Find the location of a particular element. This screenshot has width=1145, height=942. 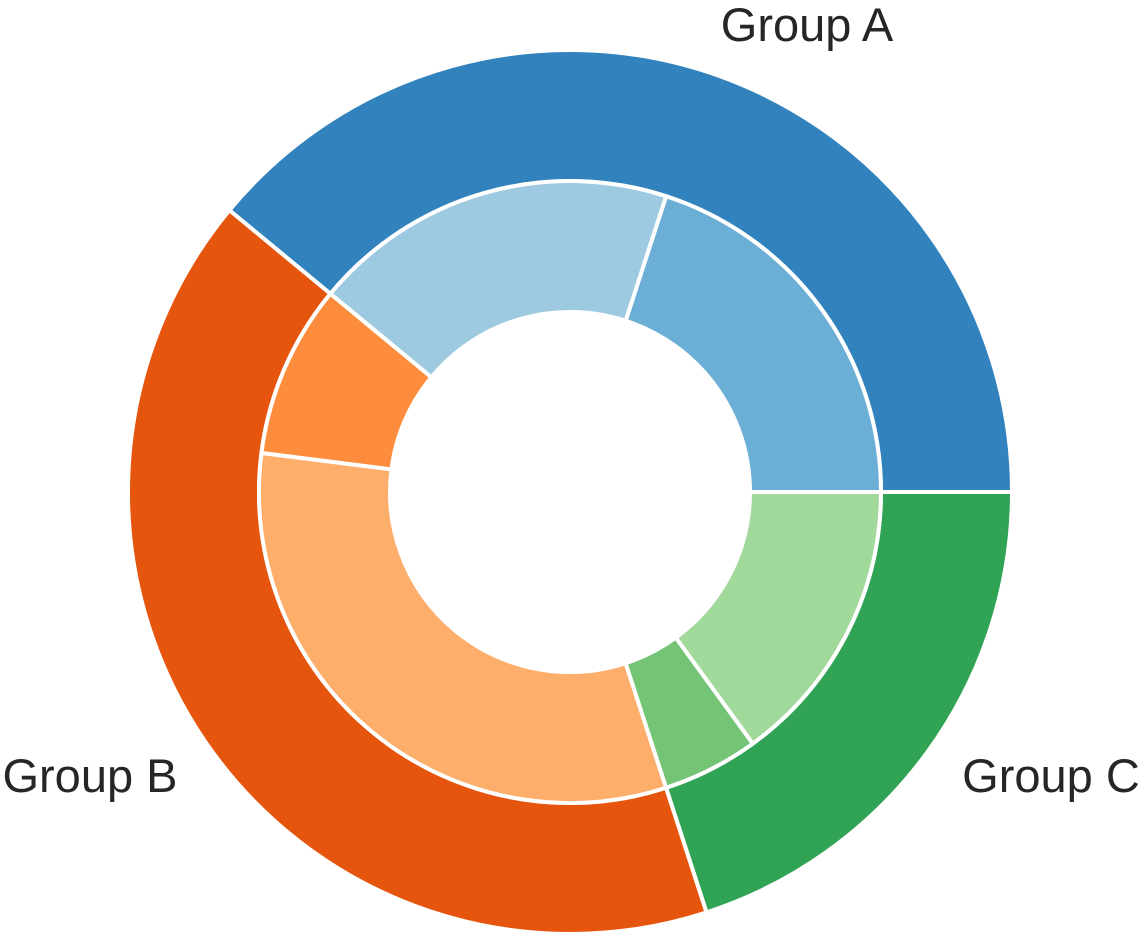

label-group-a: Group A is located at coordinates (807, 25).